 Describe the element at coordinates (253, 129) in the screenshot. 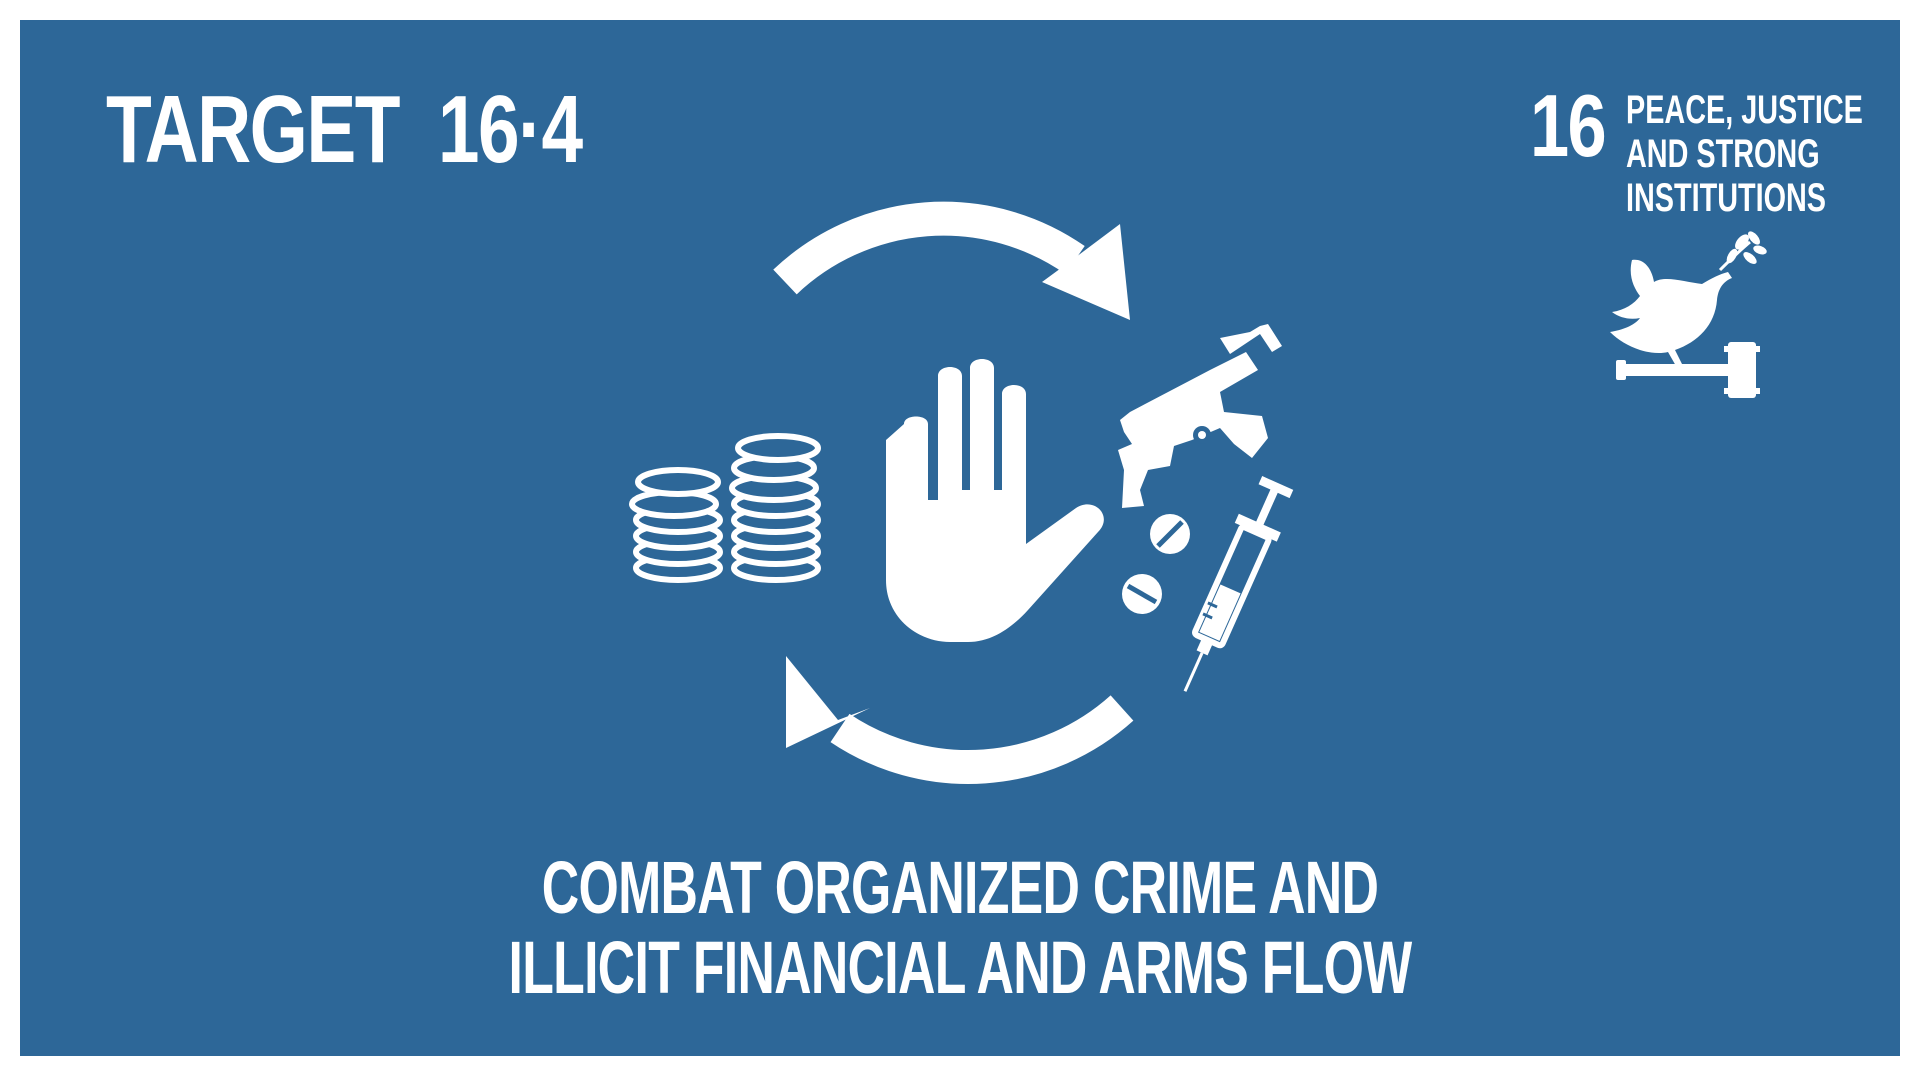

I see `target-label: TARGET` at that location.